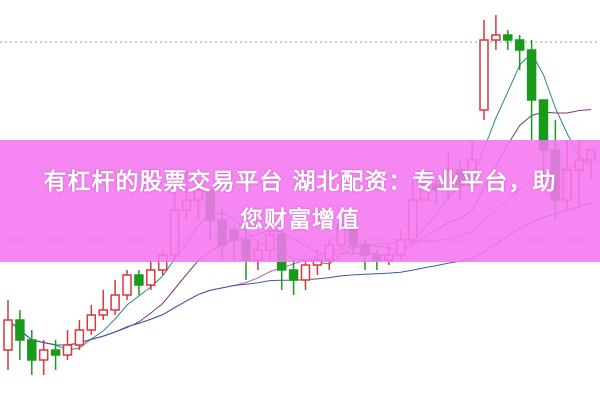  Describe the element at coordinates (300, 182) in the screenshot. I see `banner-title-line-1: 有杠杆的股票交易平台 湖北配资：专业平台，助` at that location.